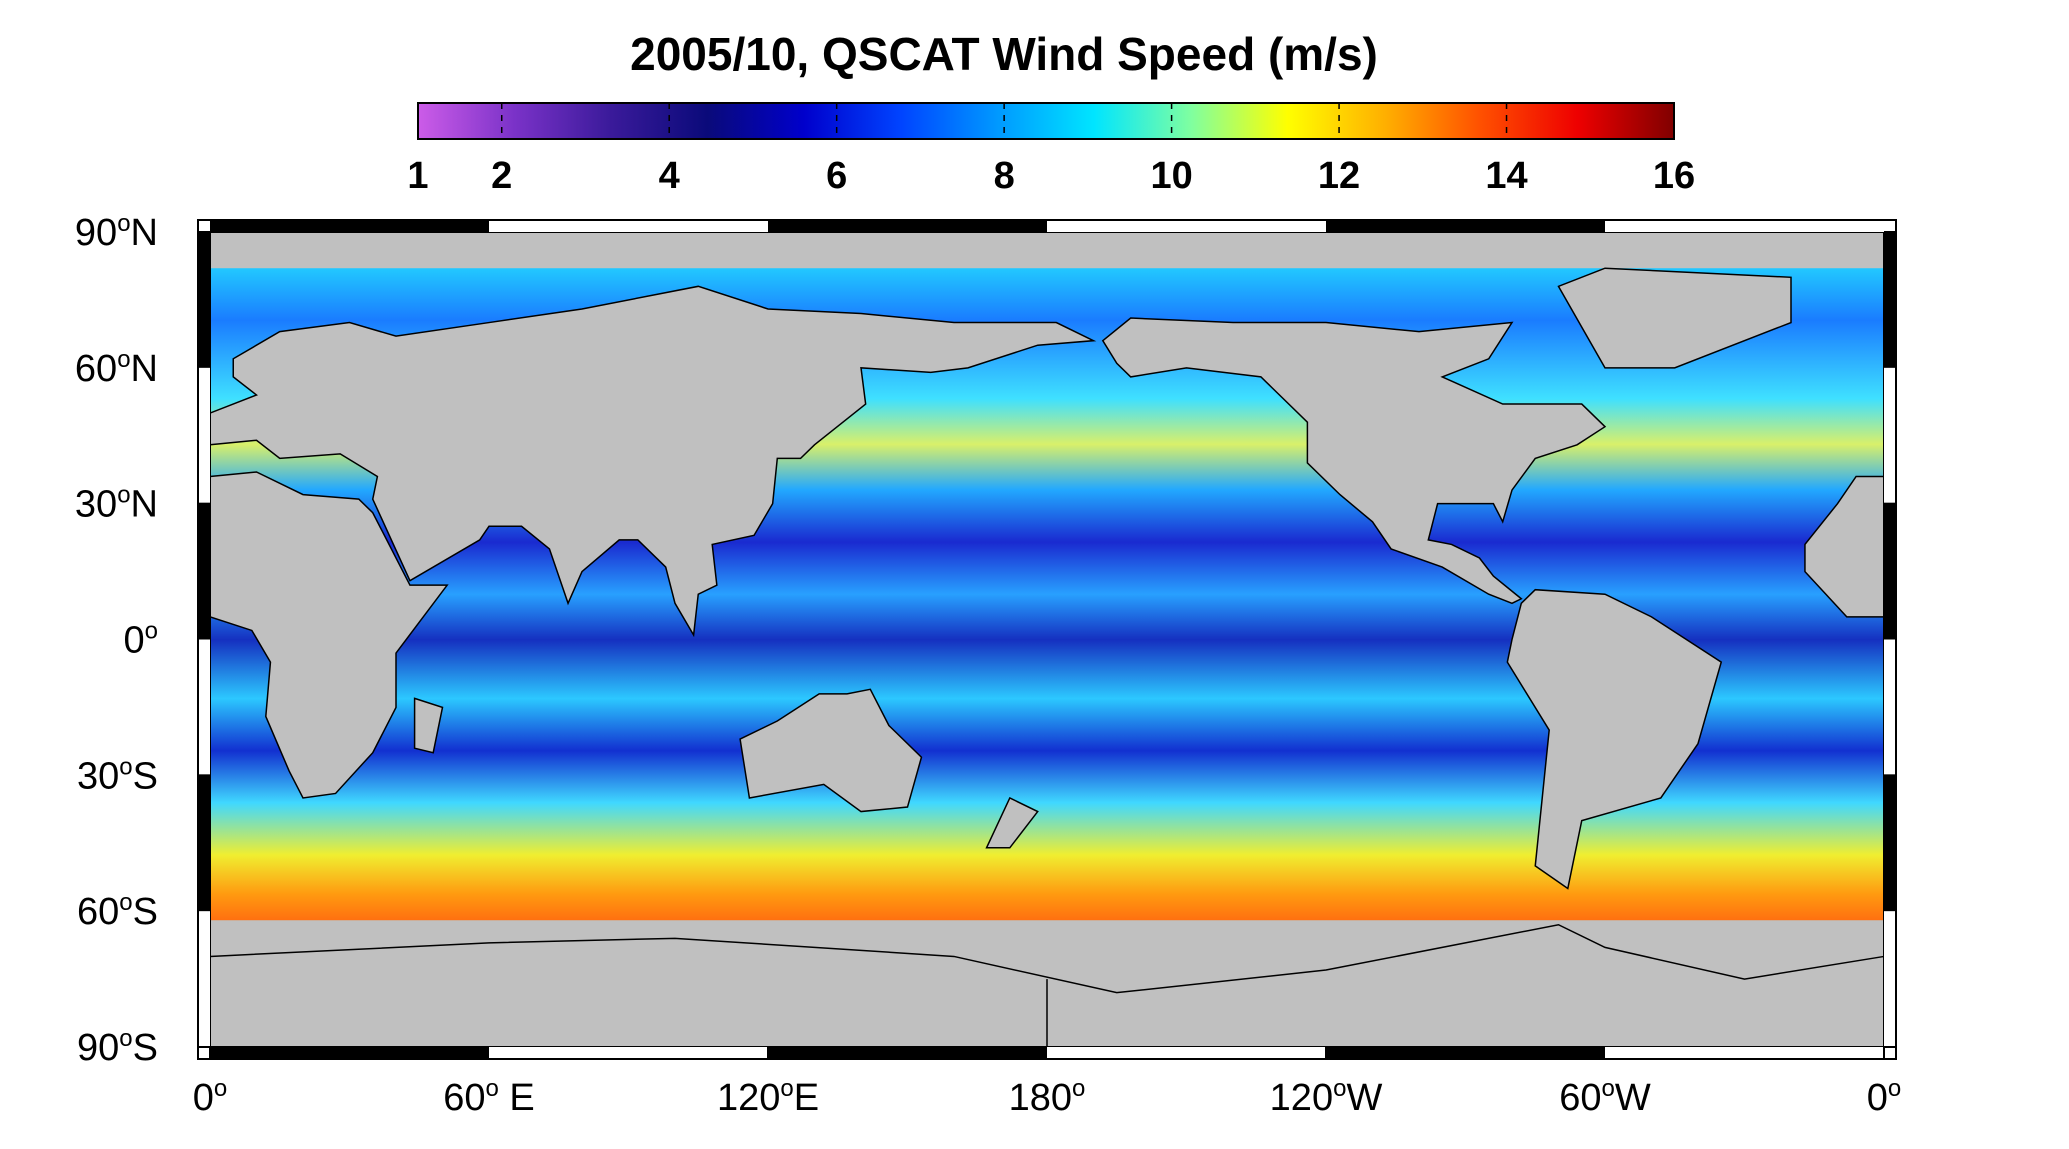 This screenshot has height=1149, width=2069. Describe the element at coordinates (669, 176) in the screenshot. I see `colorbar-tick-label: 4` at that location.